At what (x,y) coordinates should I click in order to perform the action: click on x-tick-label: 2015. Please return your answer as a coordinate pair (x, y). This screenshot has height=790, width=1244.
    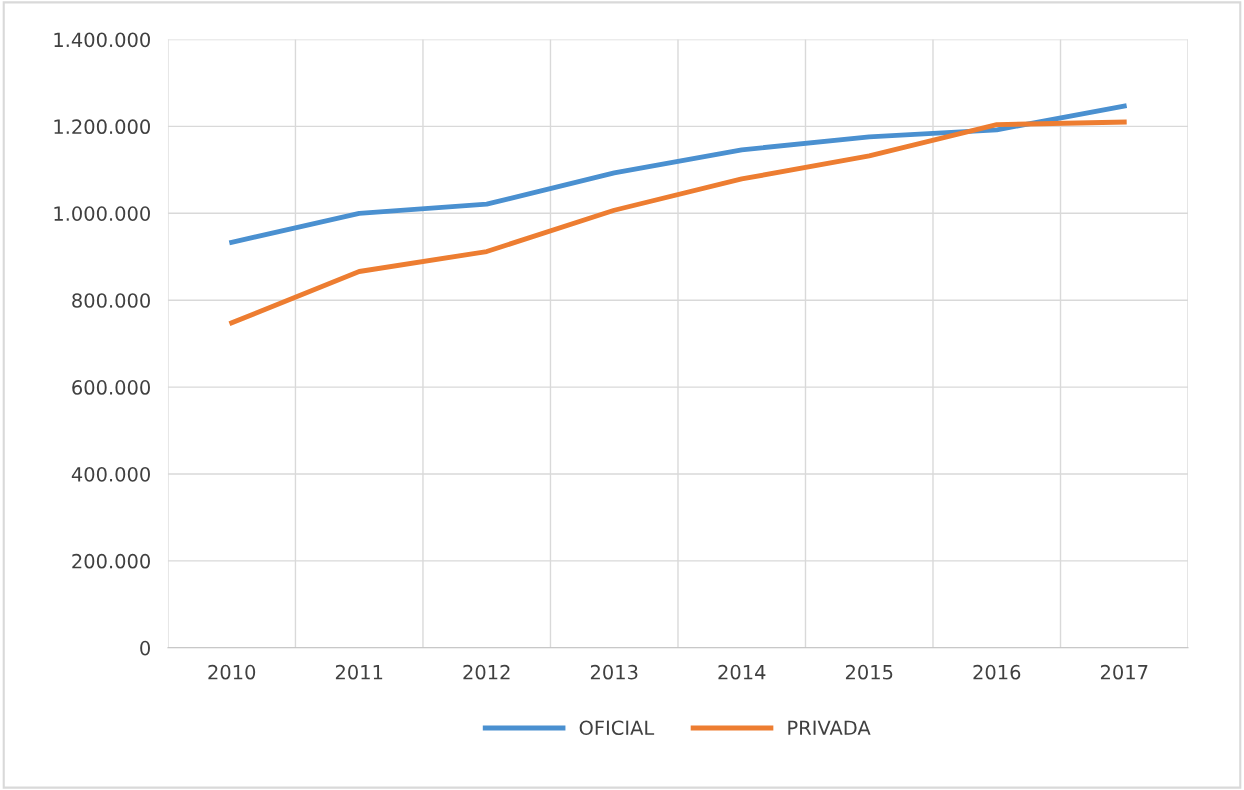
    Looking at the image, I should click on (869, 672).